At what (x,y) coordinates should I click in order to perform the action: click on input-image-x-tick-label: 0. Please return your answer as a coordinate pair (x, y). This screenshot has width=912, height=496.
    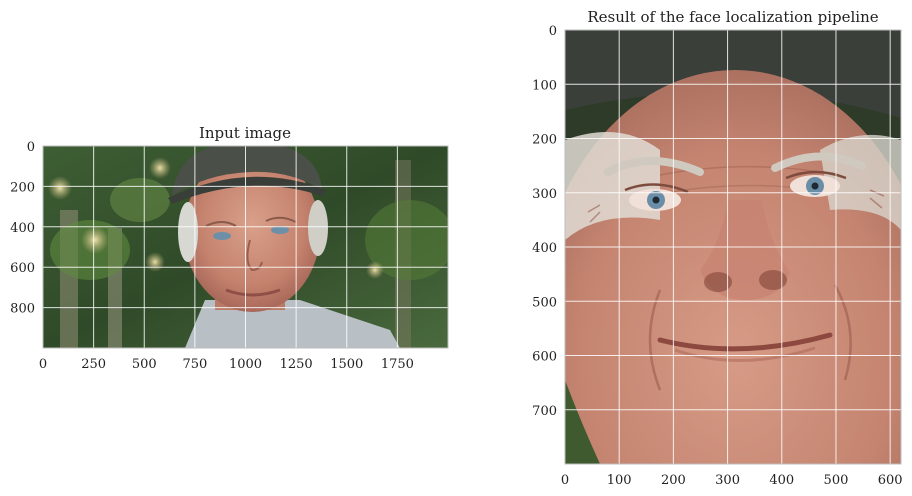
    Looking at the image, I should click on (43, 364).